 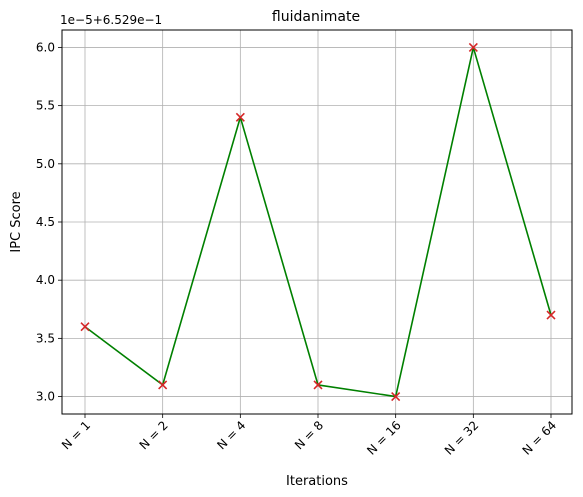 What do you see at coordinates (317, 481) in the screenshot?
I see `x-axis-label: Iterations` at bounding box center [317, 481].